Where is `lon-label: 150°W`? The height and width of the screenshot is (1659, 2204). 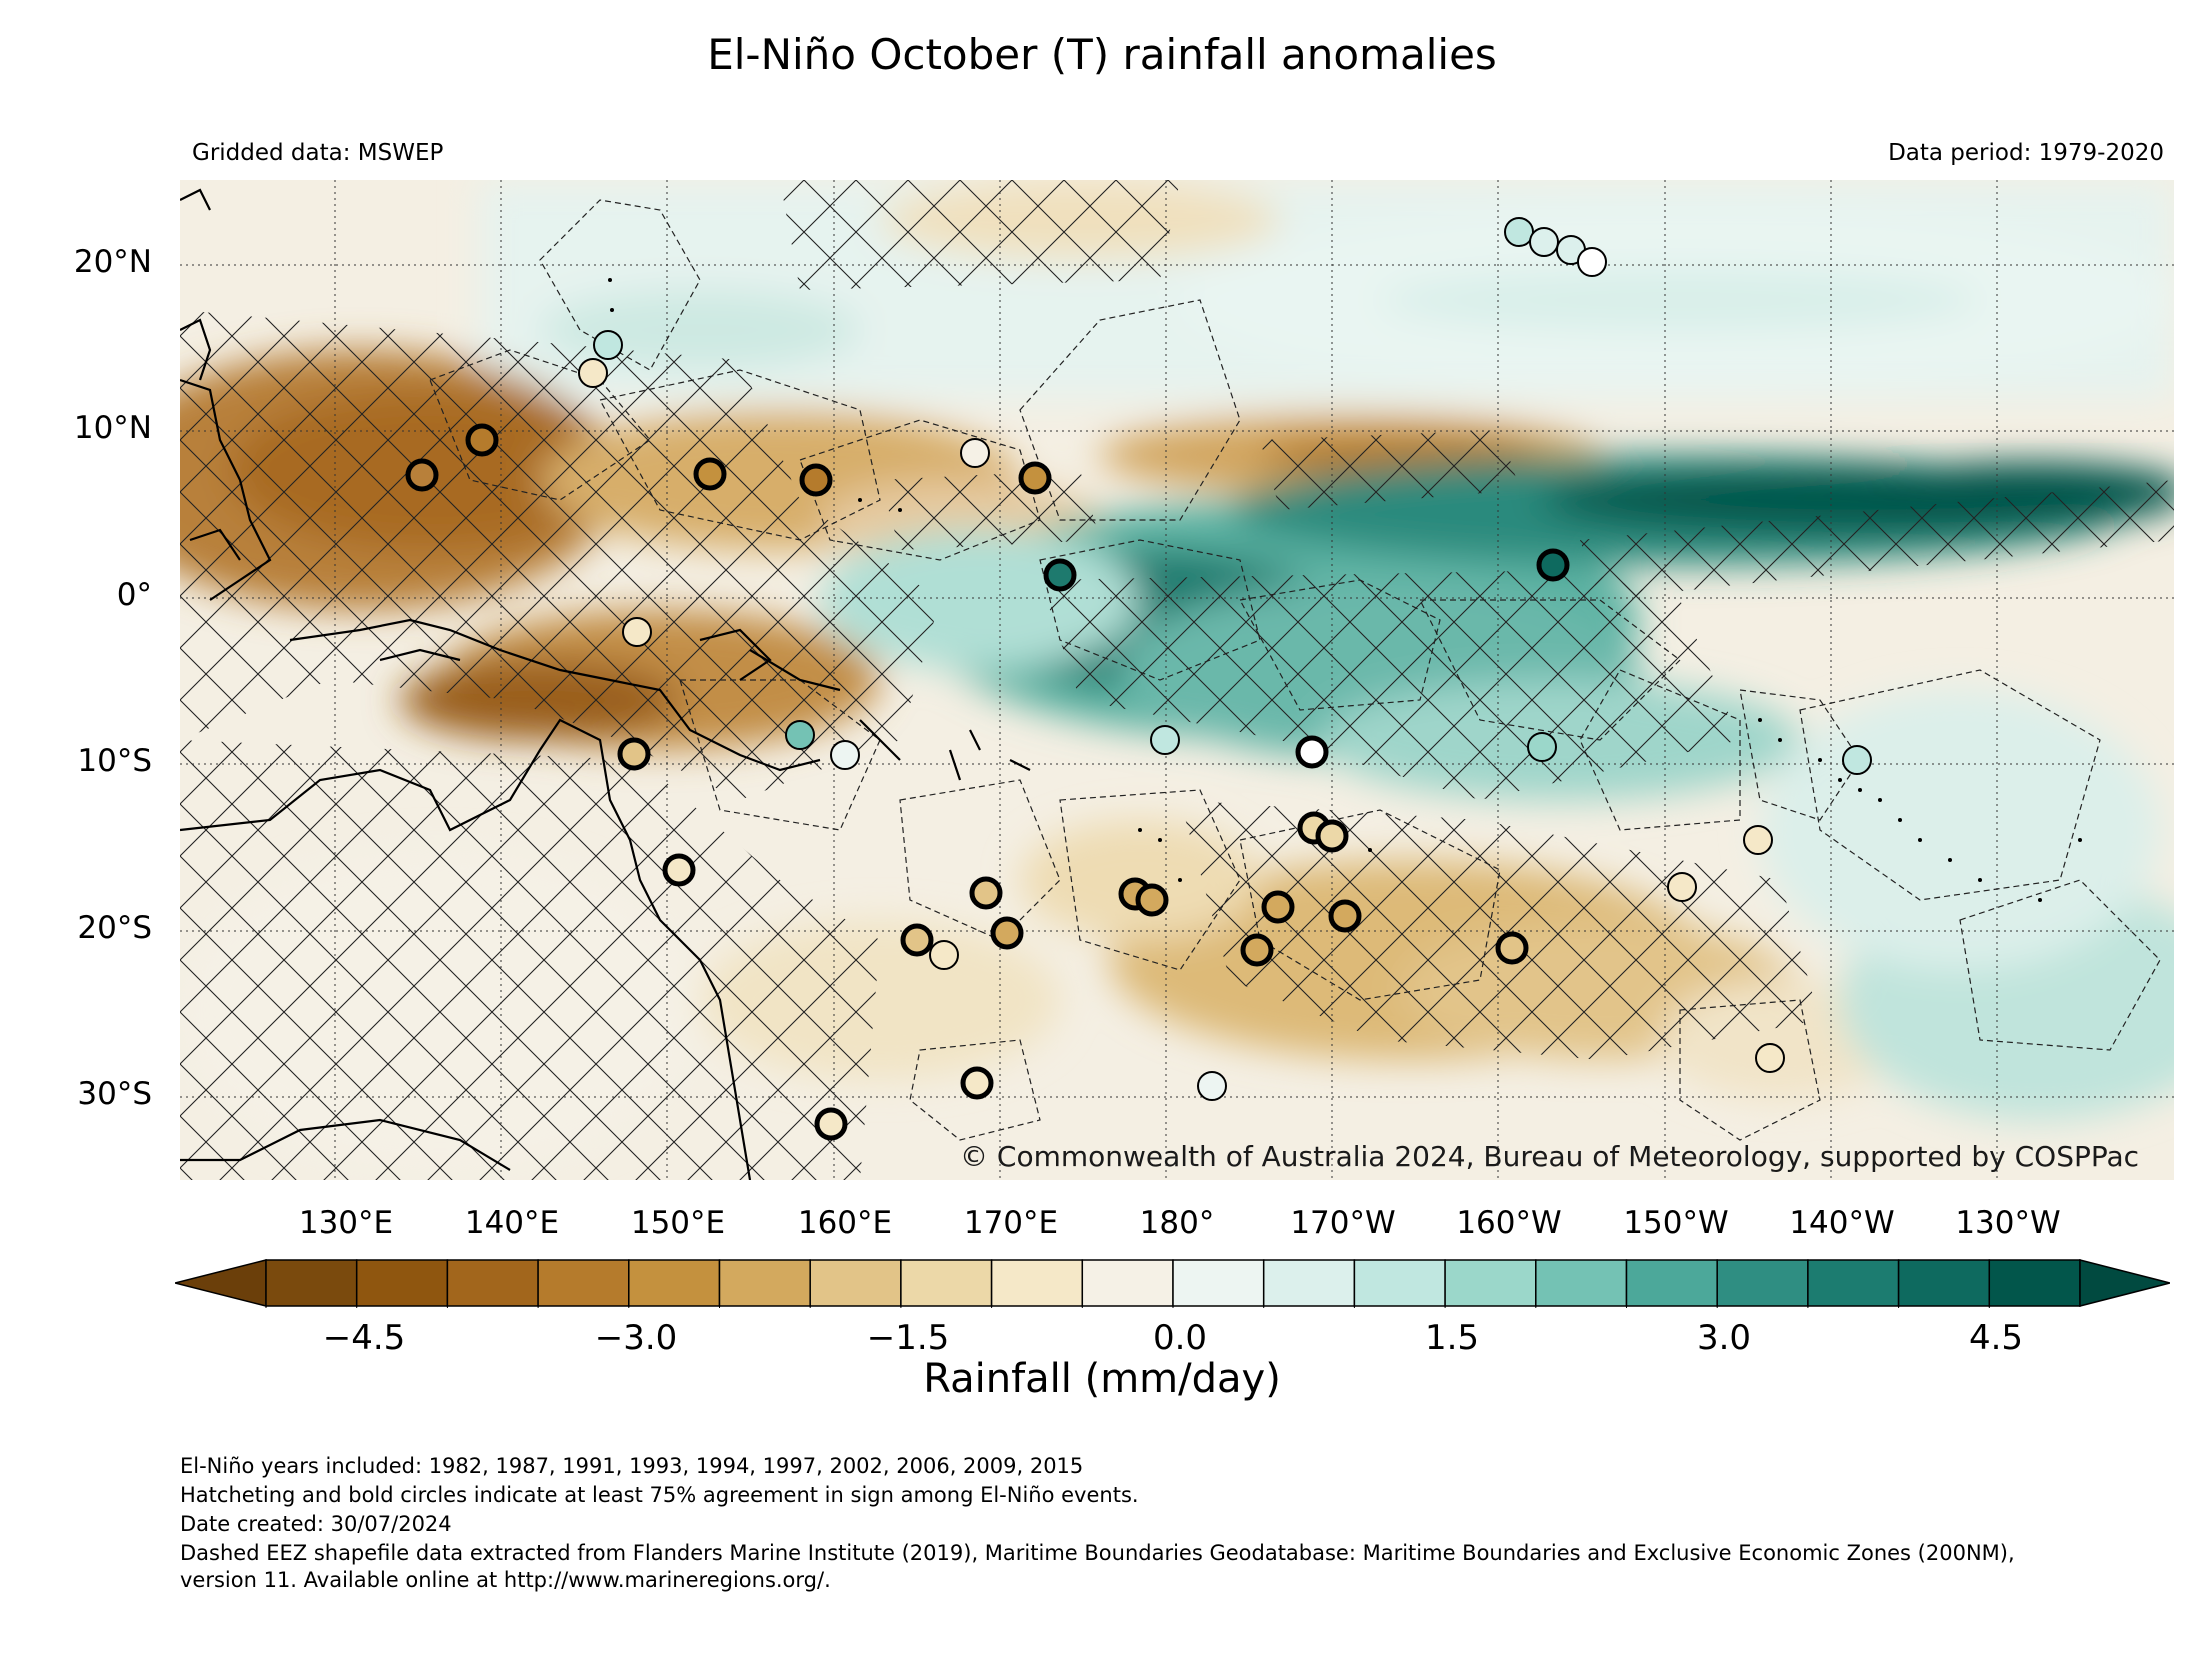 lon-label: 150°W is located at coordinates (1676, 1223).